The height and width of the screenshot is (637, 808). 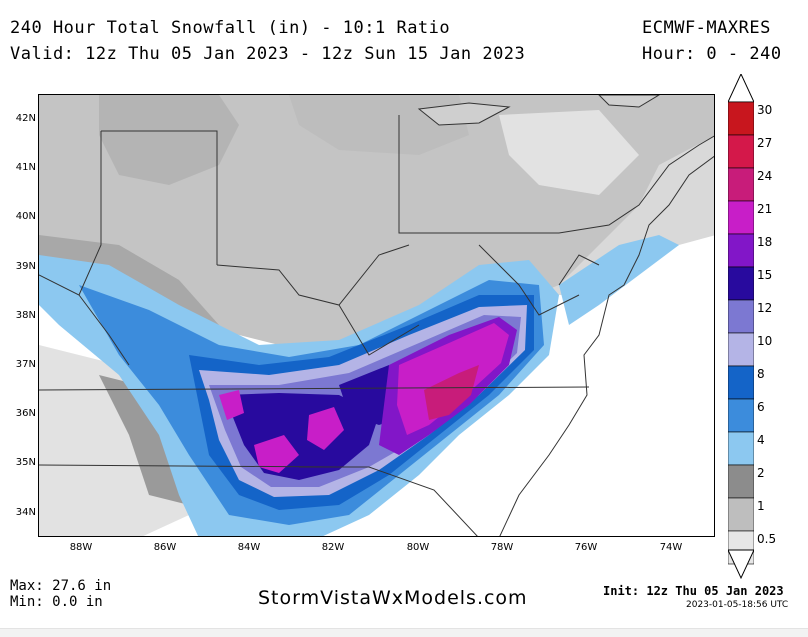 What do you see at coordinates (25, 167) in the screenshot?
I see `lat-label: 41N` at bounding box center [25, 167].